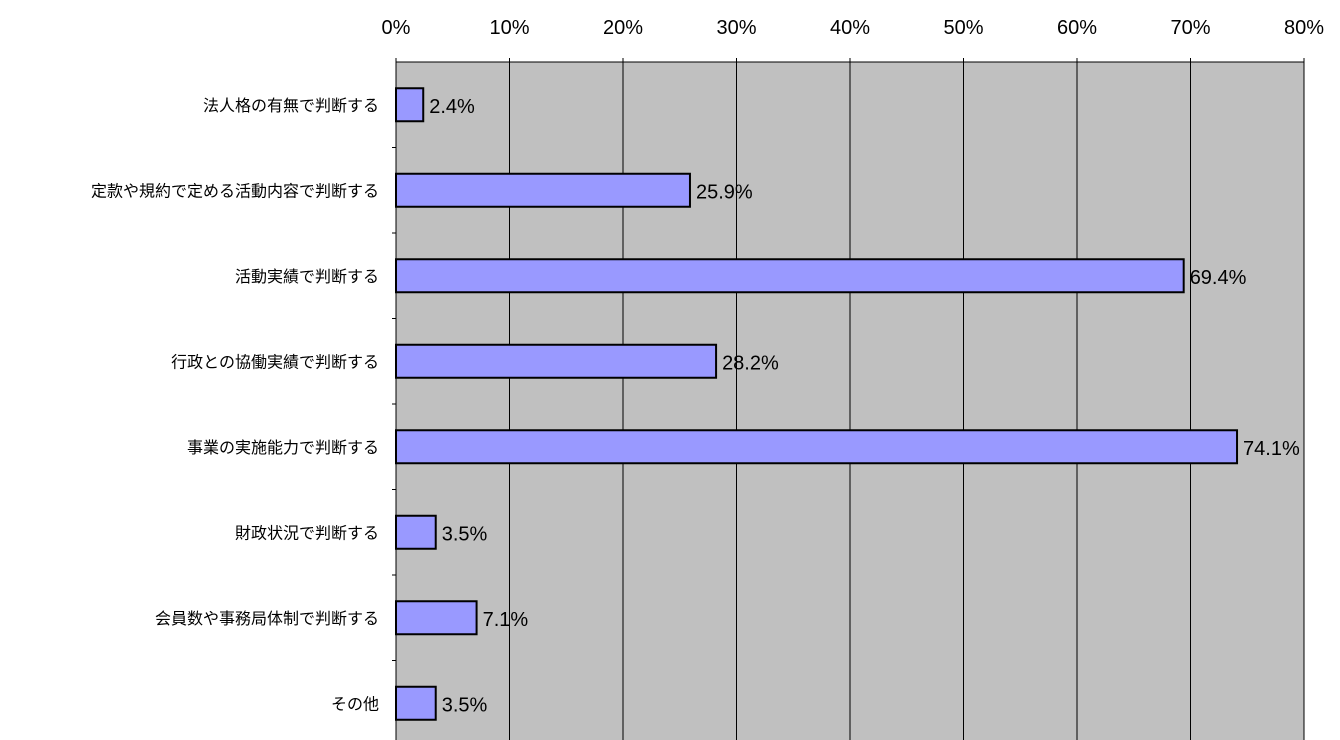 This screenshot has height=740, width=1340. What do you see at coordinates (1218, 278) in the screenshot?
I see `data-label: 69.4%` at bounding box center [1218, 278].